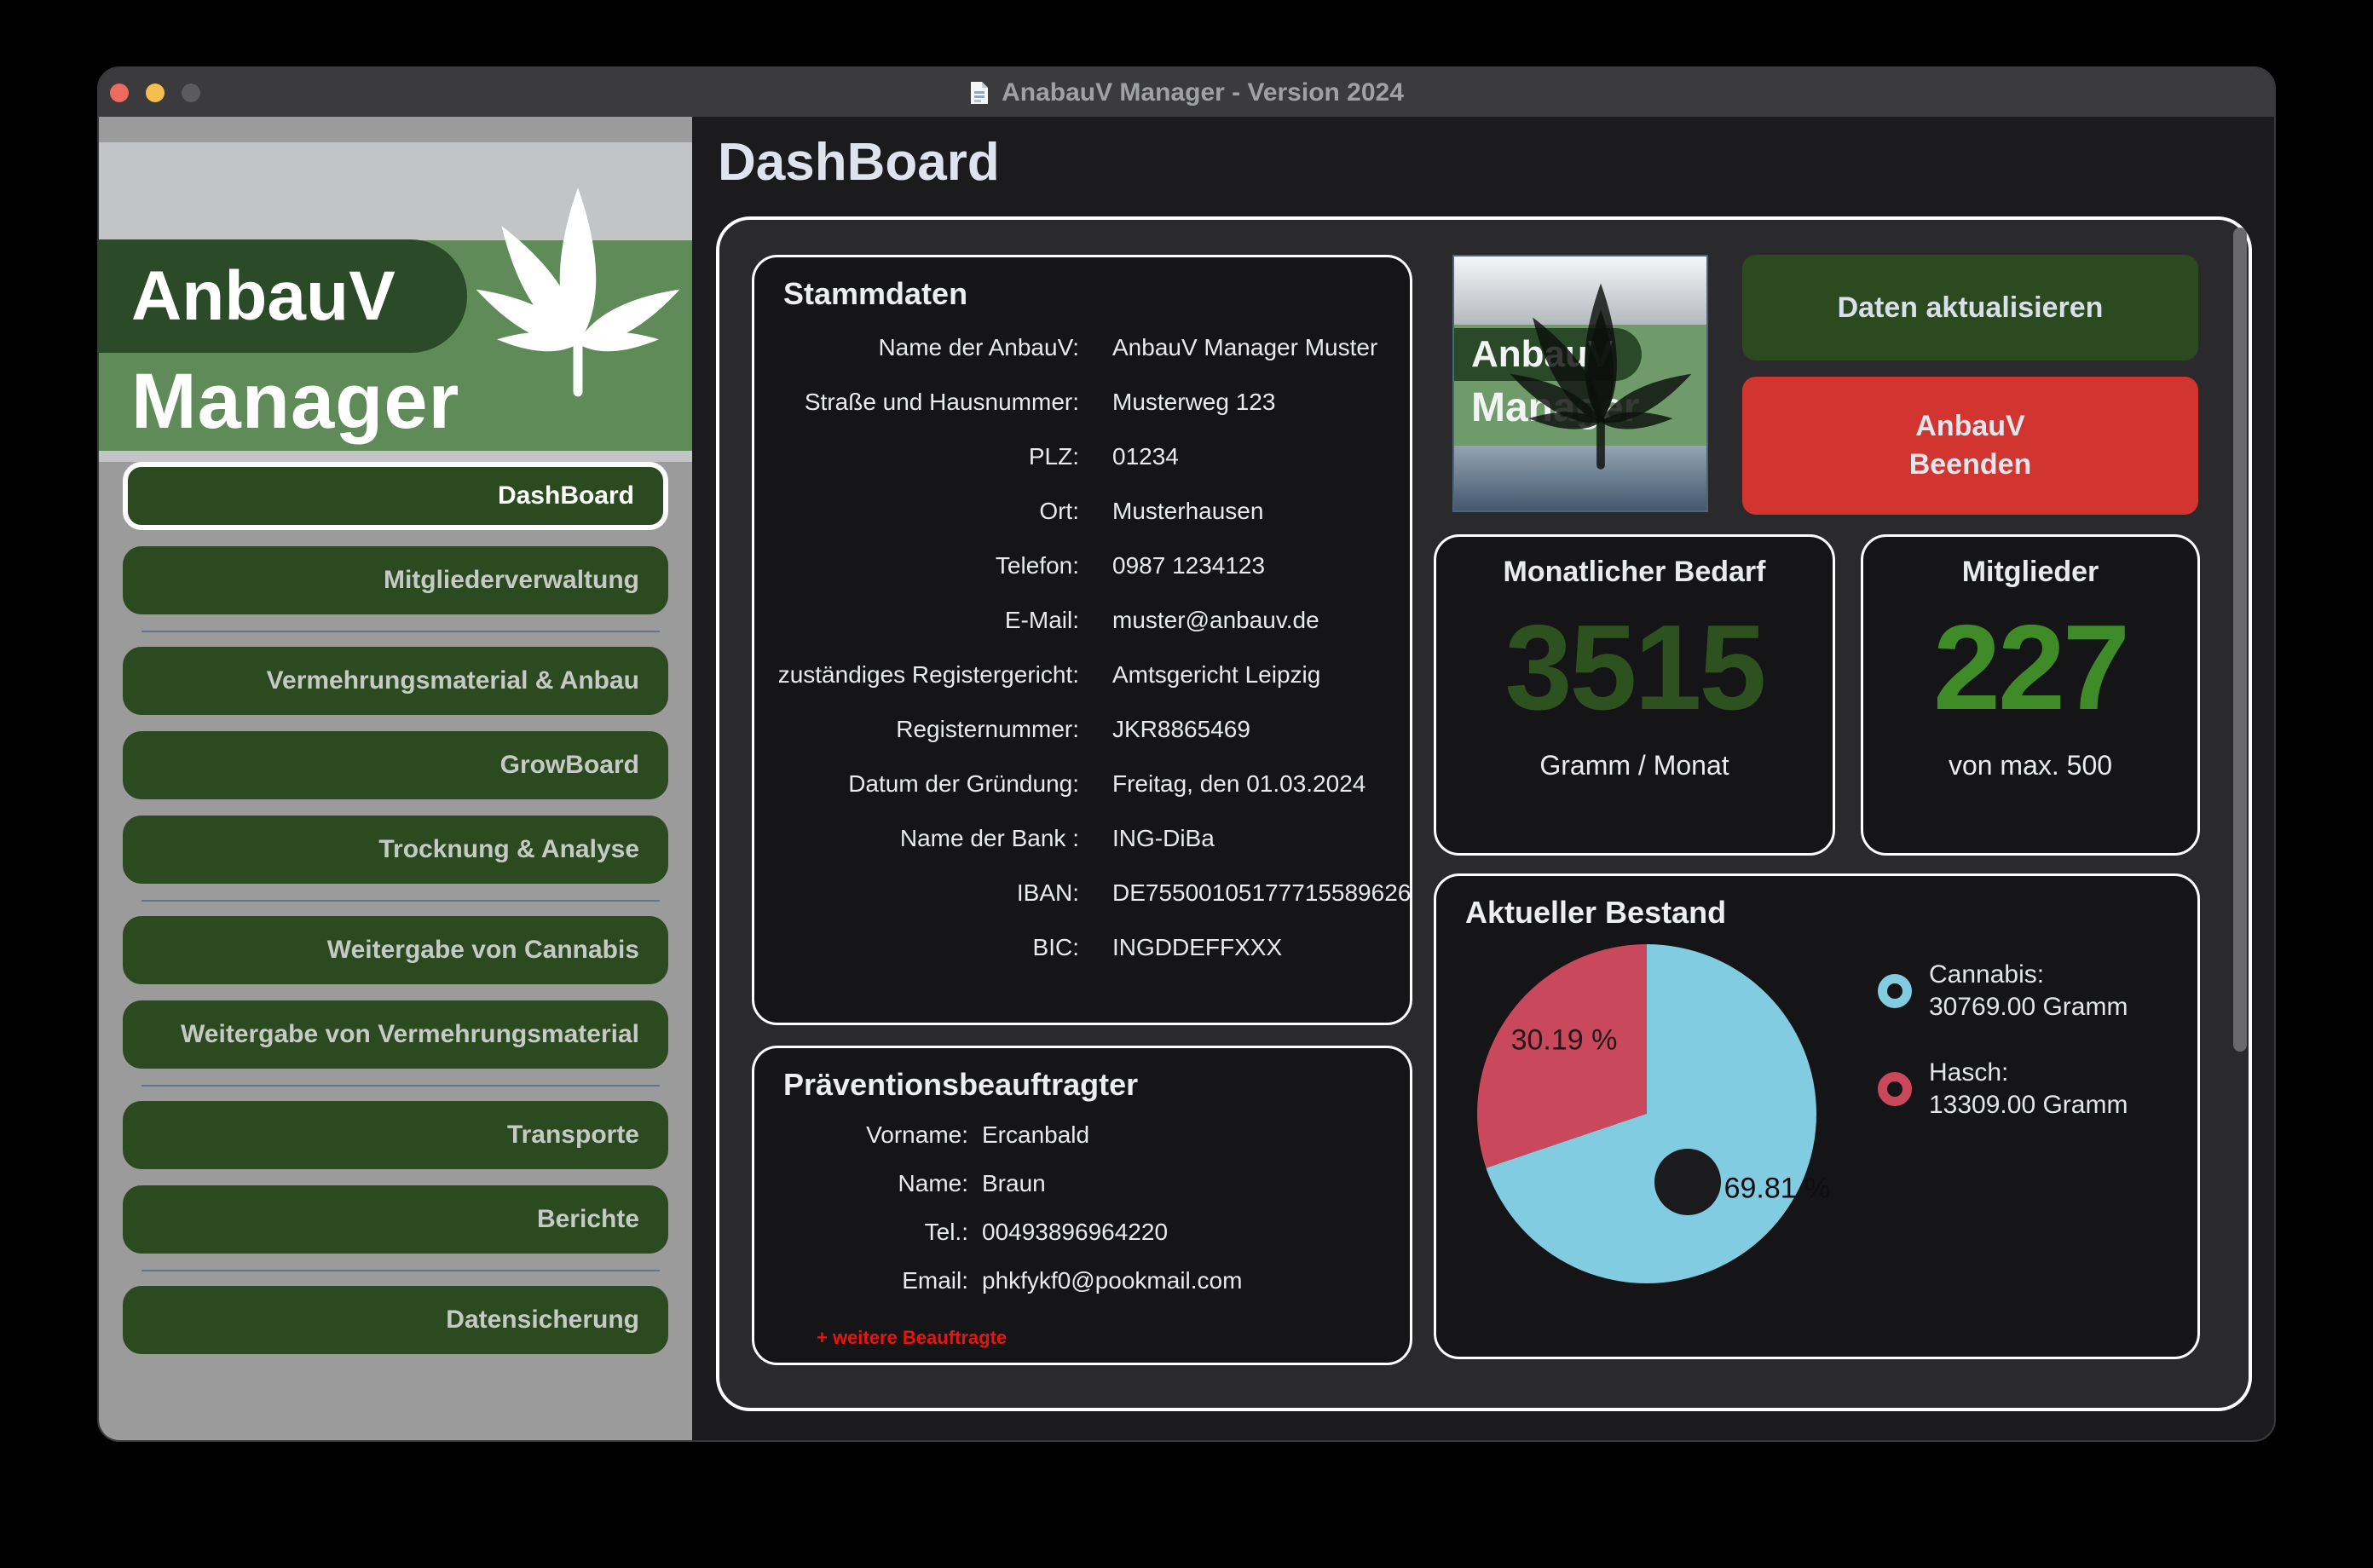 Image resolution: width=2373 pixels, height=1568 pixels. Describe the element at coordinates (980, 92) in the screenshot. I see `document-icon` at that location.